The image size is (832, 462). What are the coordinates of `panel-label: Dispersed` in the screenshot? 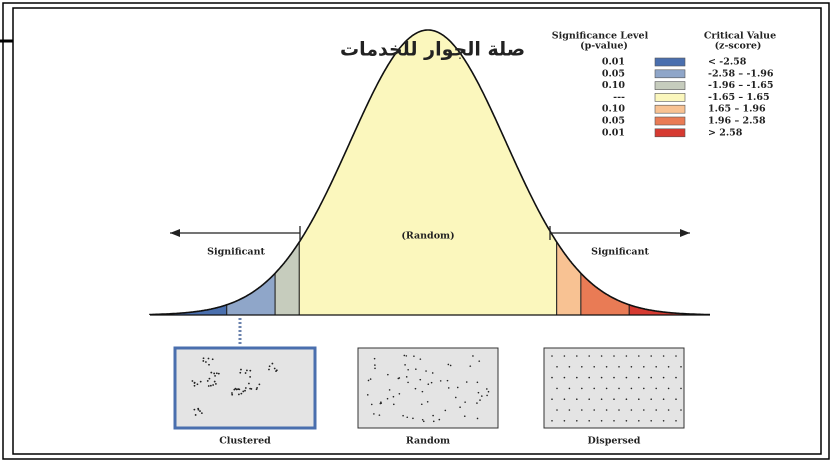 It's located at (614, 441).